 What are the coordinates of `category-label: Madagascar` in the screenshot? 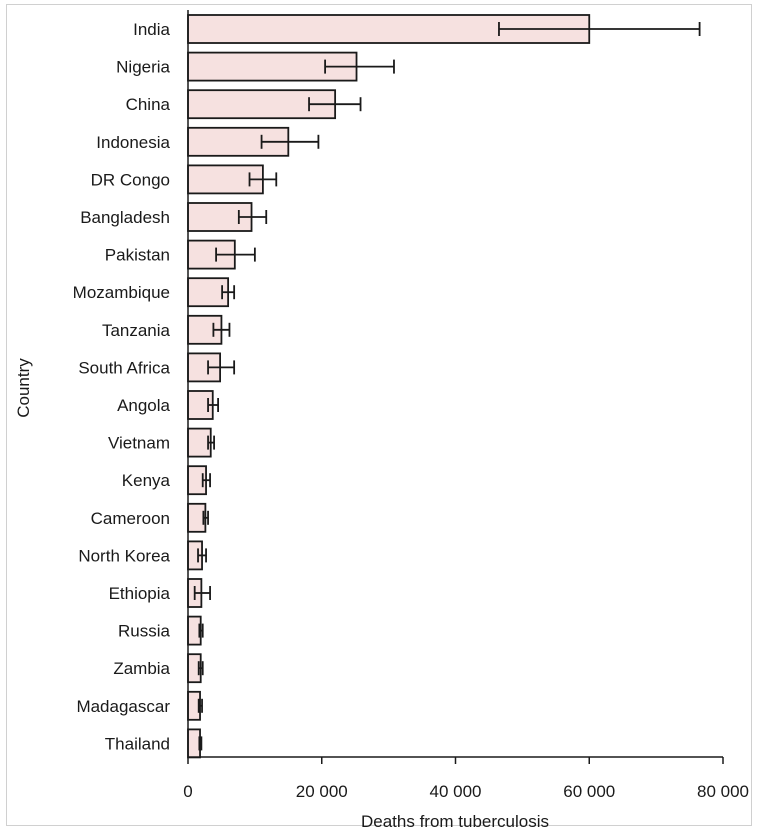 It's located at (123, 706).